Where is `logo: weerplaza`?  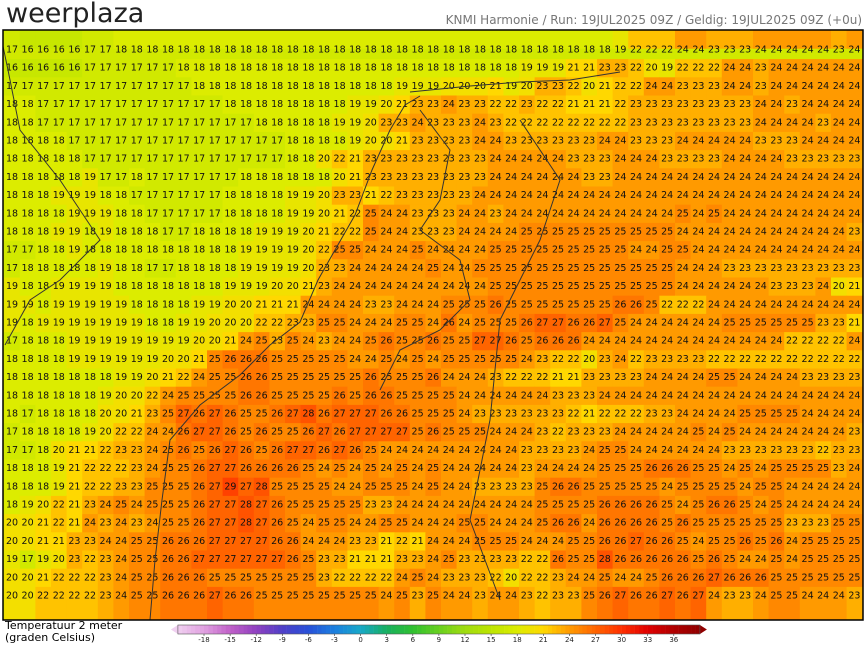 logo: weerplaza is located at coordinates (75, 14).